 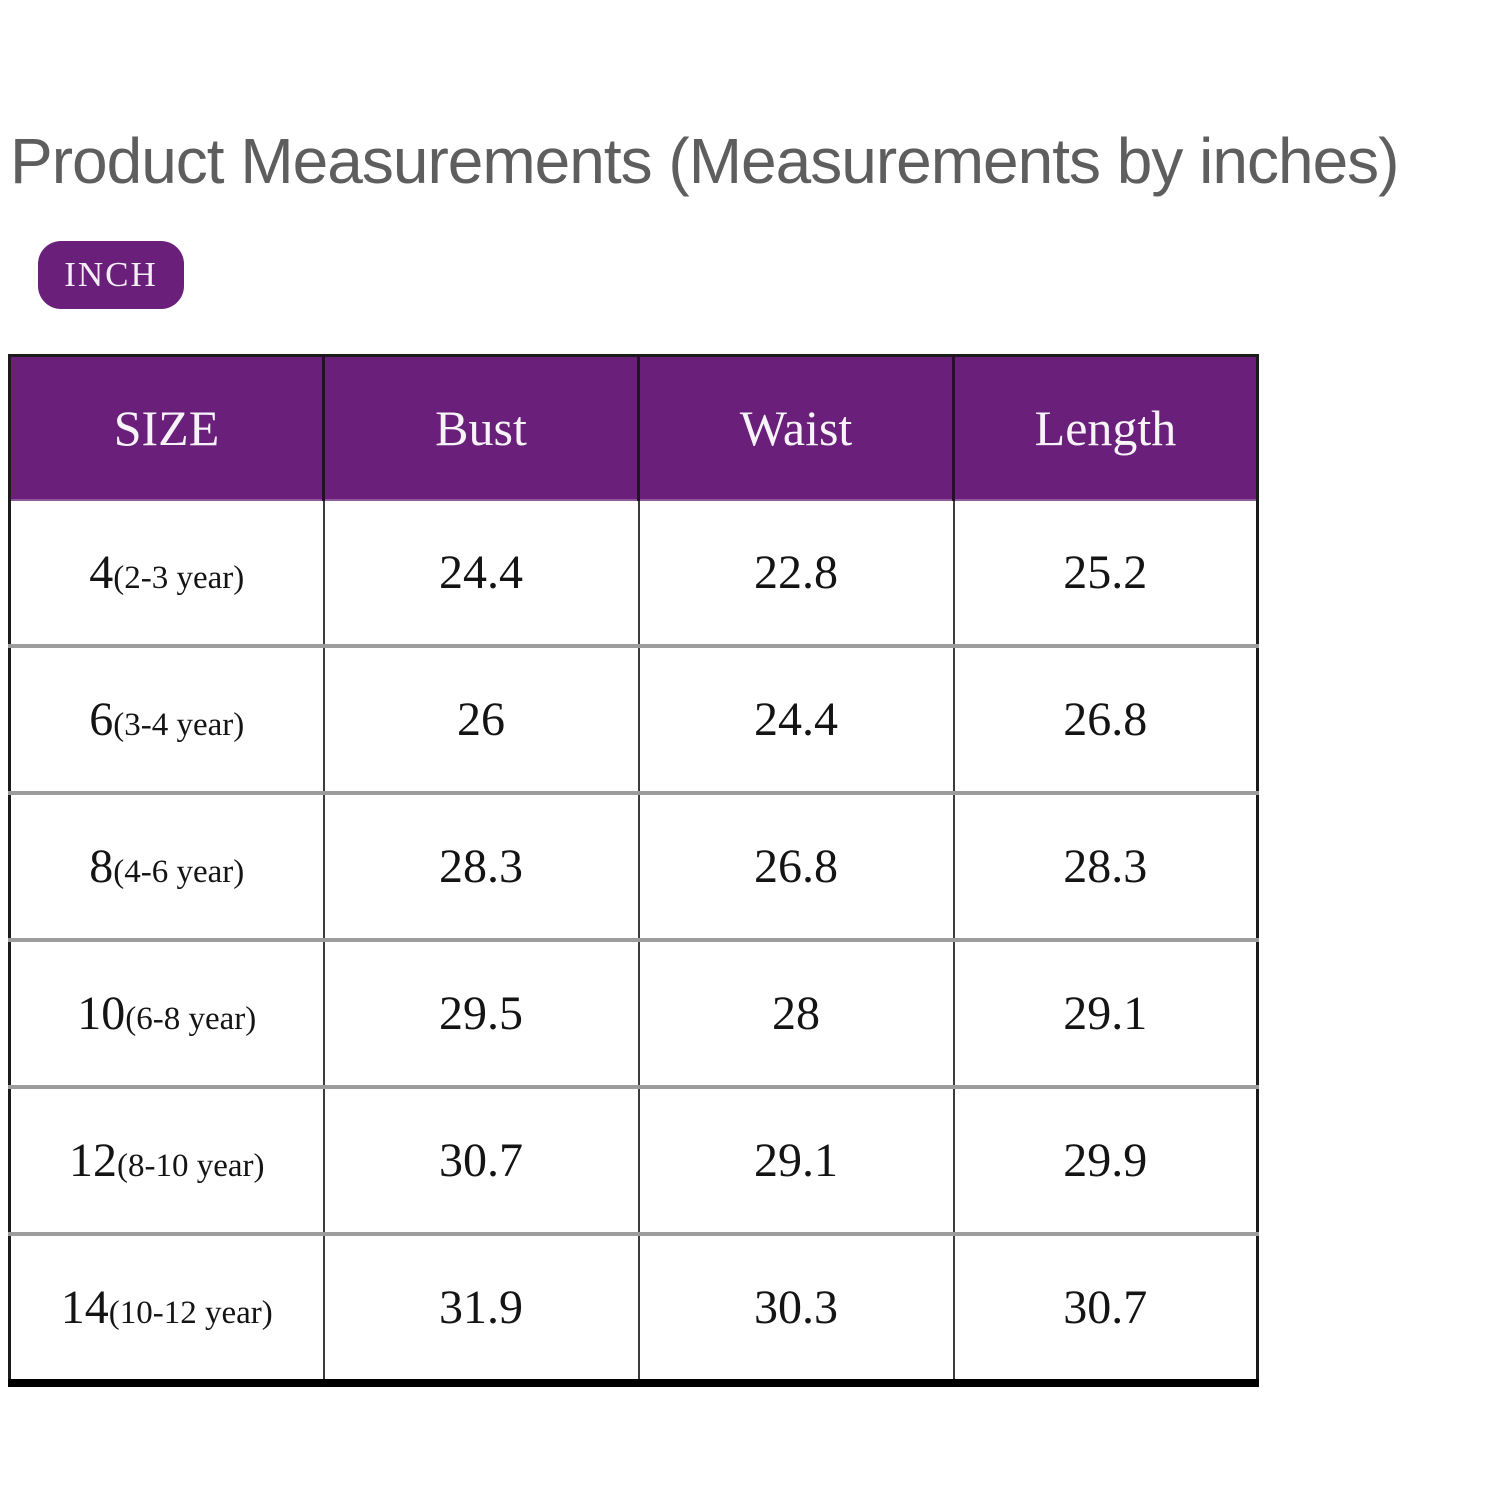 What do you see at coordinates (1105, 1012) in the screenshot?
I see `length-cell: 29.1` at bounding box center [1105, 1012].